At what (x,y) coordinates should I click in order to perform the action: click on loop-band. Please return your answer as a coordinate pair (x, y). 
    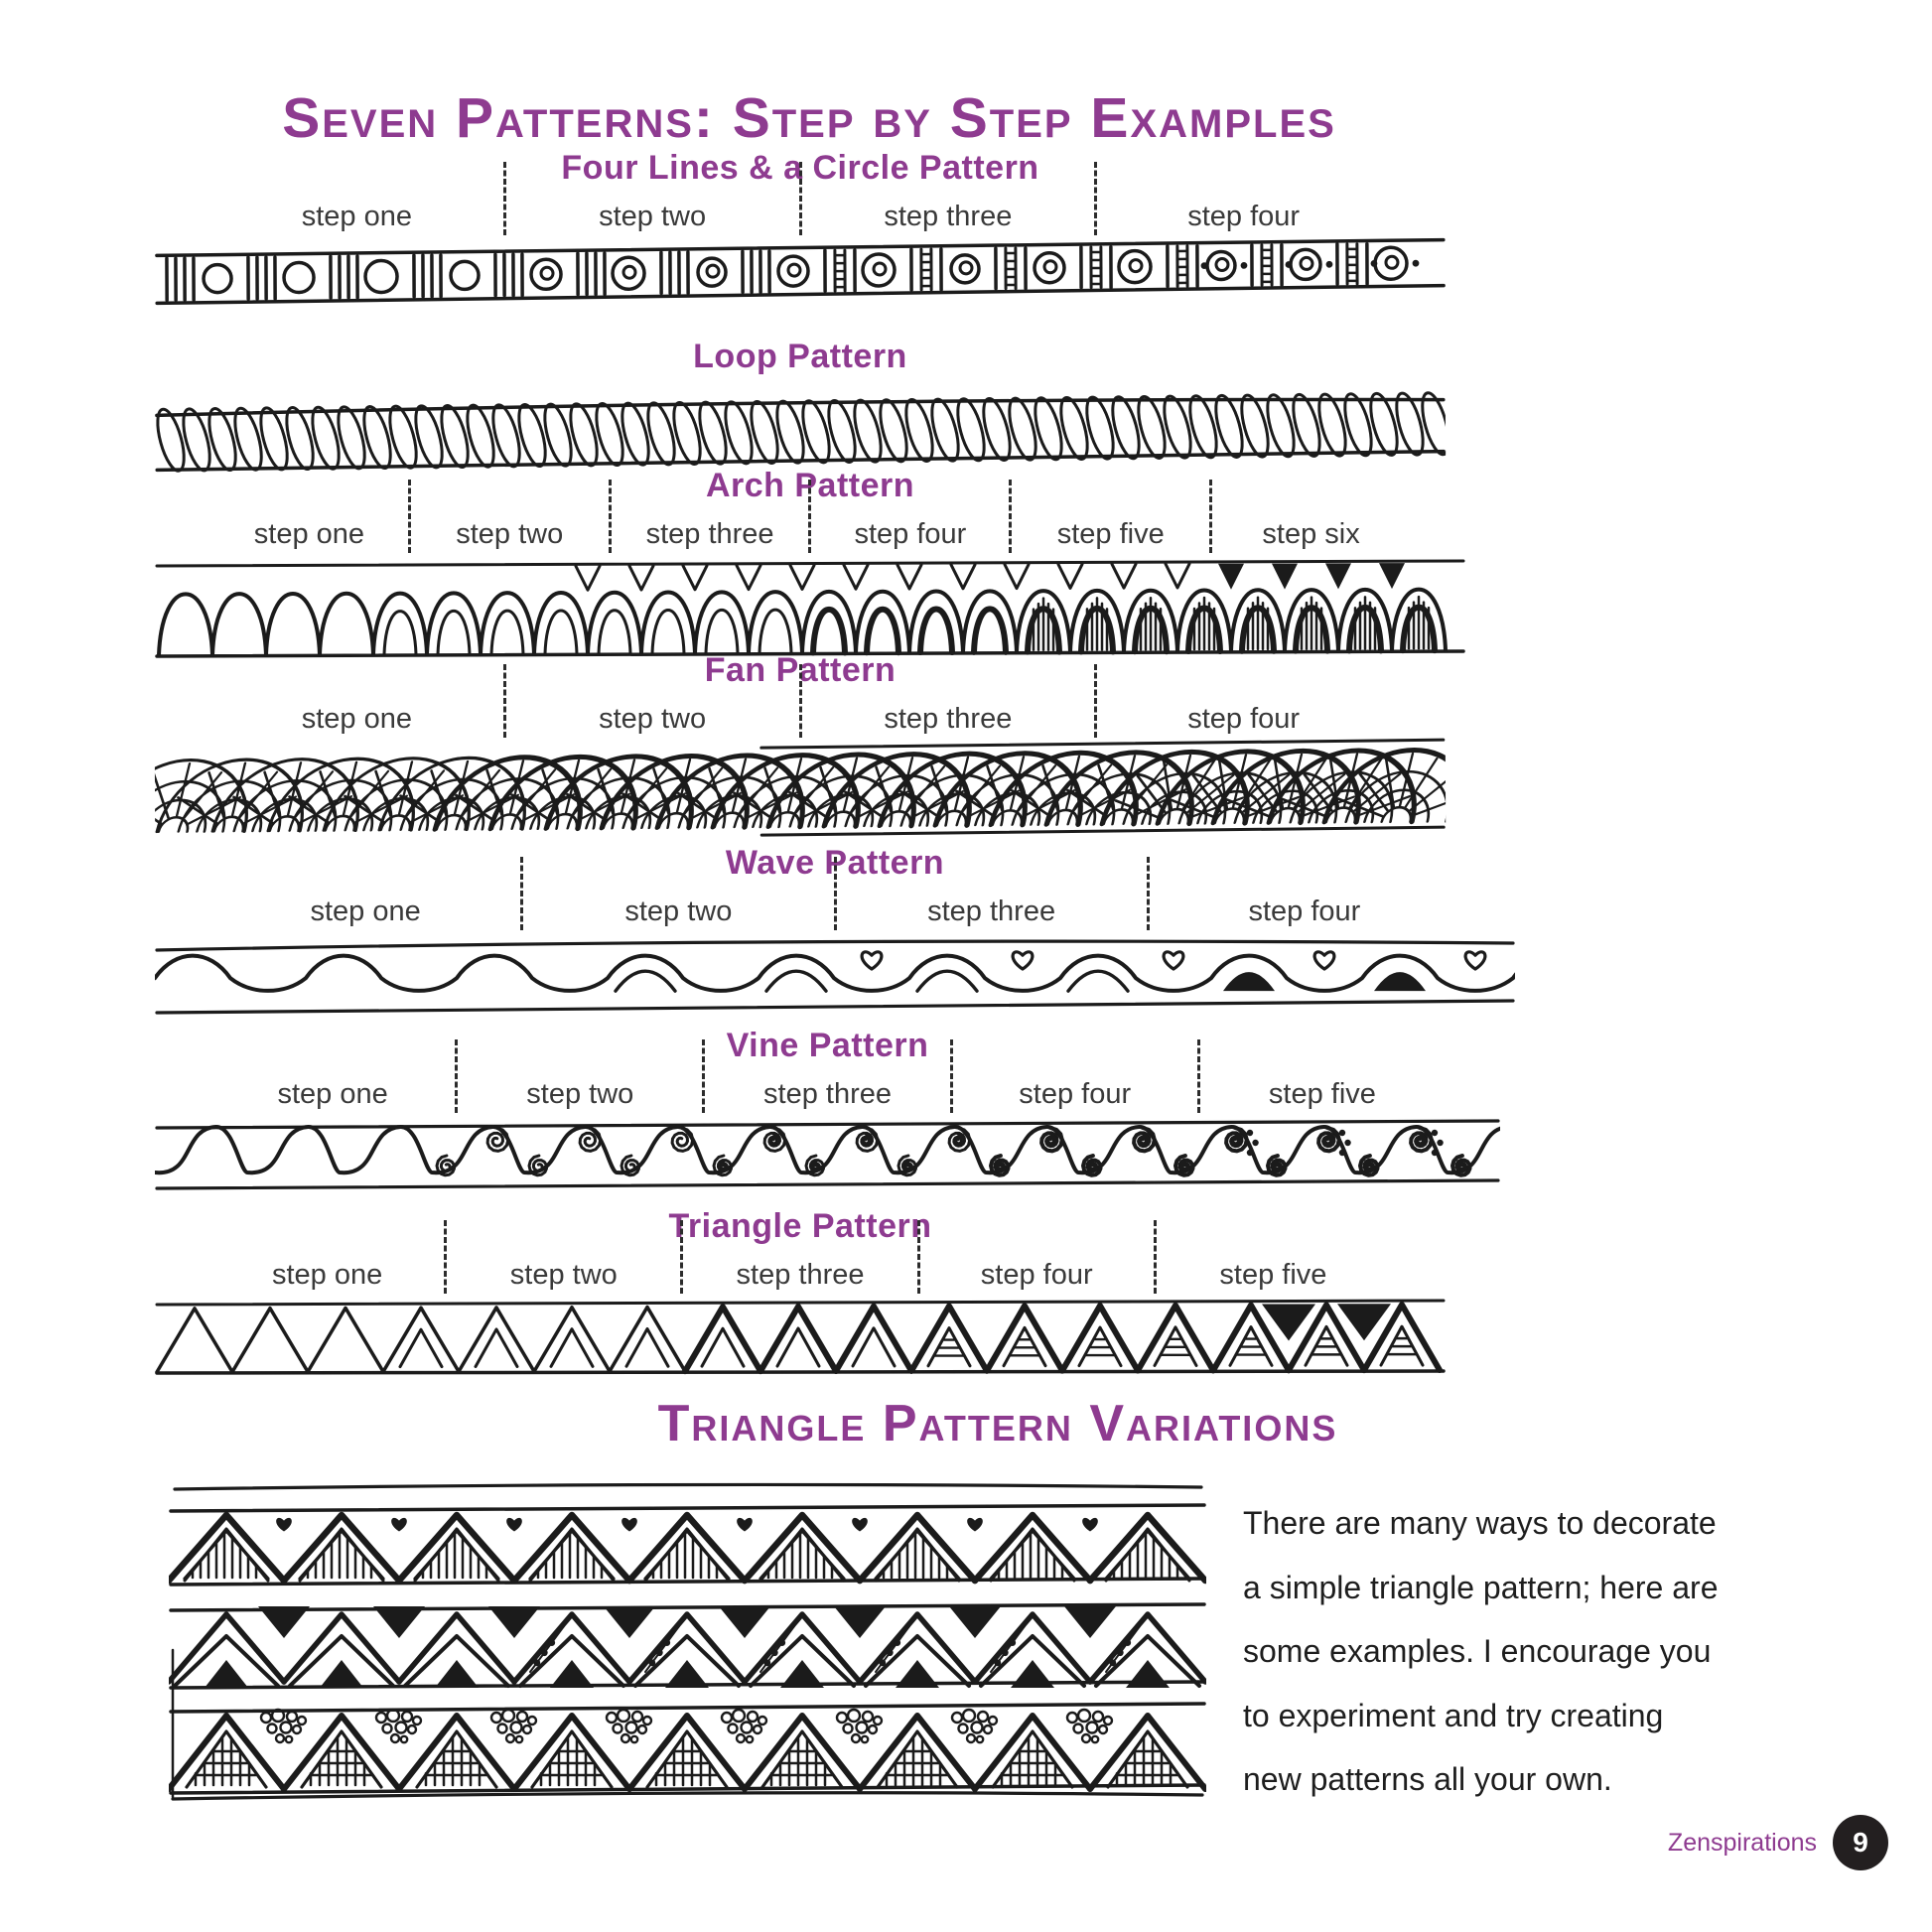
    Looking at the image, I should click on (801, 432).